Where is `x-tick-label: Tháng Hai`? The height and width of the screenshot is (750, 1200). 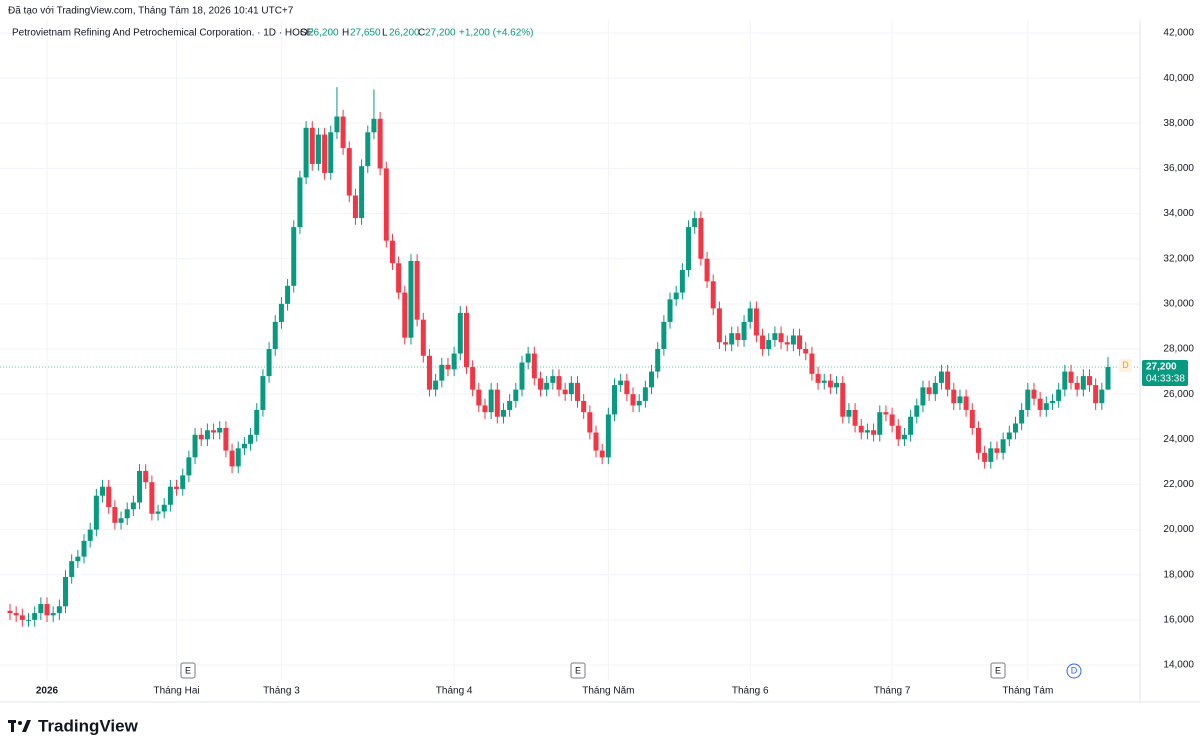
x-tick-label: Tháng Hai is located at coordinates (176, 691).